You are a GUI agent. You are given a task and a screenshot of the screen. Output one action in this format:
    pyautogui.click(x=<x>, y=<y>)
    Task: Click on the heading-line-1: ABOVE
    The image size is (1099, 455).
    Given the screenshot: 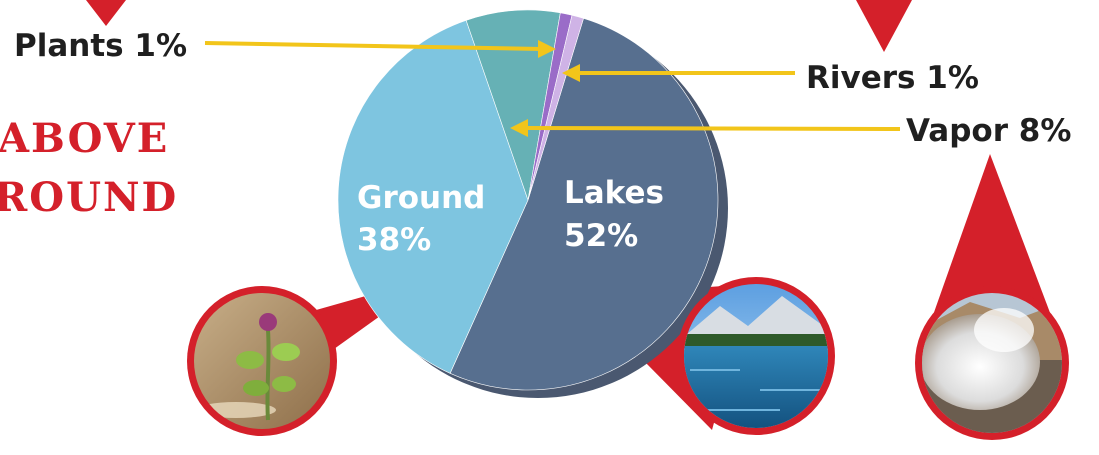 What is the action you would take?
    pyautogui.click(x=84, y=138)
    